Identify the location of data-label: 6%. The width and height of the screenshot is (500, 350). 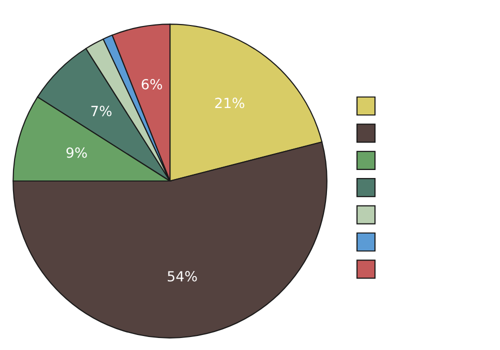
(152, 84).